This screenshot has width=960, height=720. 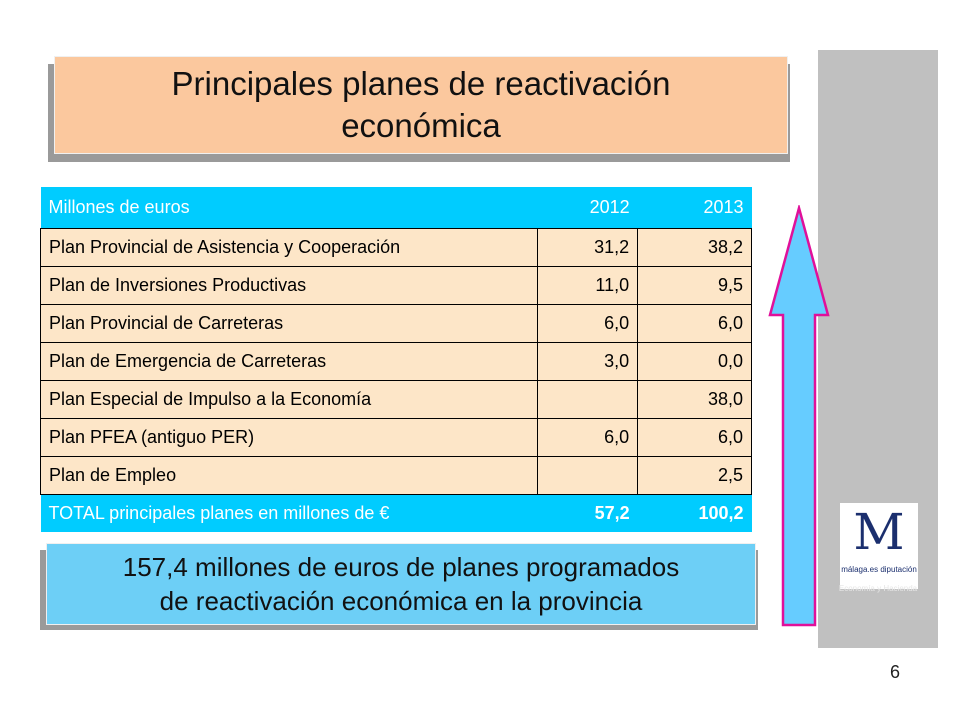 What do you see at coordinates (588, 285) in the screenshot?
I see `row-2012: 11,0` at bounding box center [588, 285].